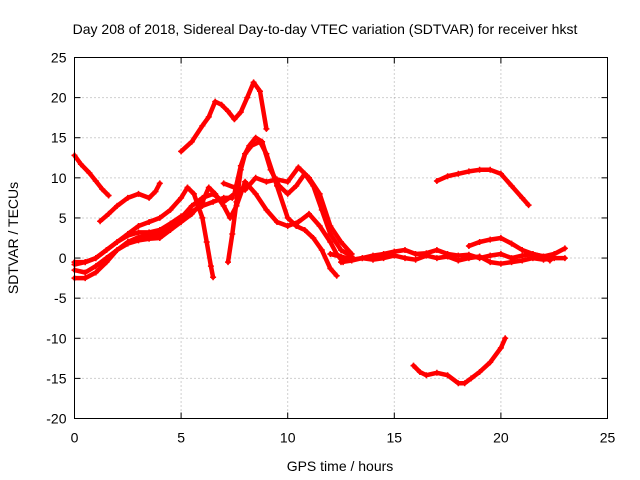 The width and height of the screenshot is (640, 480). What do you see at coordinates (59, 58) in the screenshot?
I see `y-tick-label: 25` at bounding box center [59, 58].